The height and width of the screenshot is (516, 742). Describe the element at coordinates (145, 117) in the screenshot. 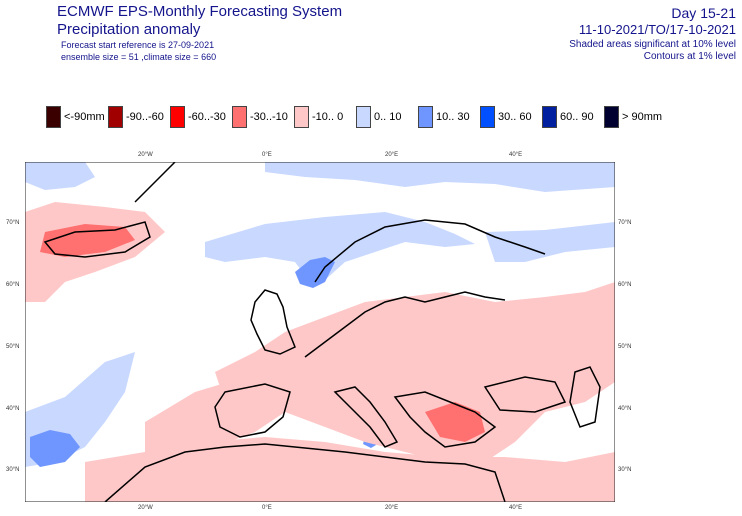

I see `legend-label: -90..-60` at that location.